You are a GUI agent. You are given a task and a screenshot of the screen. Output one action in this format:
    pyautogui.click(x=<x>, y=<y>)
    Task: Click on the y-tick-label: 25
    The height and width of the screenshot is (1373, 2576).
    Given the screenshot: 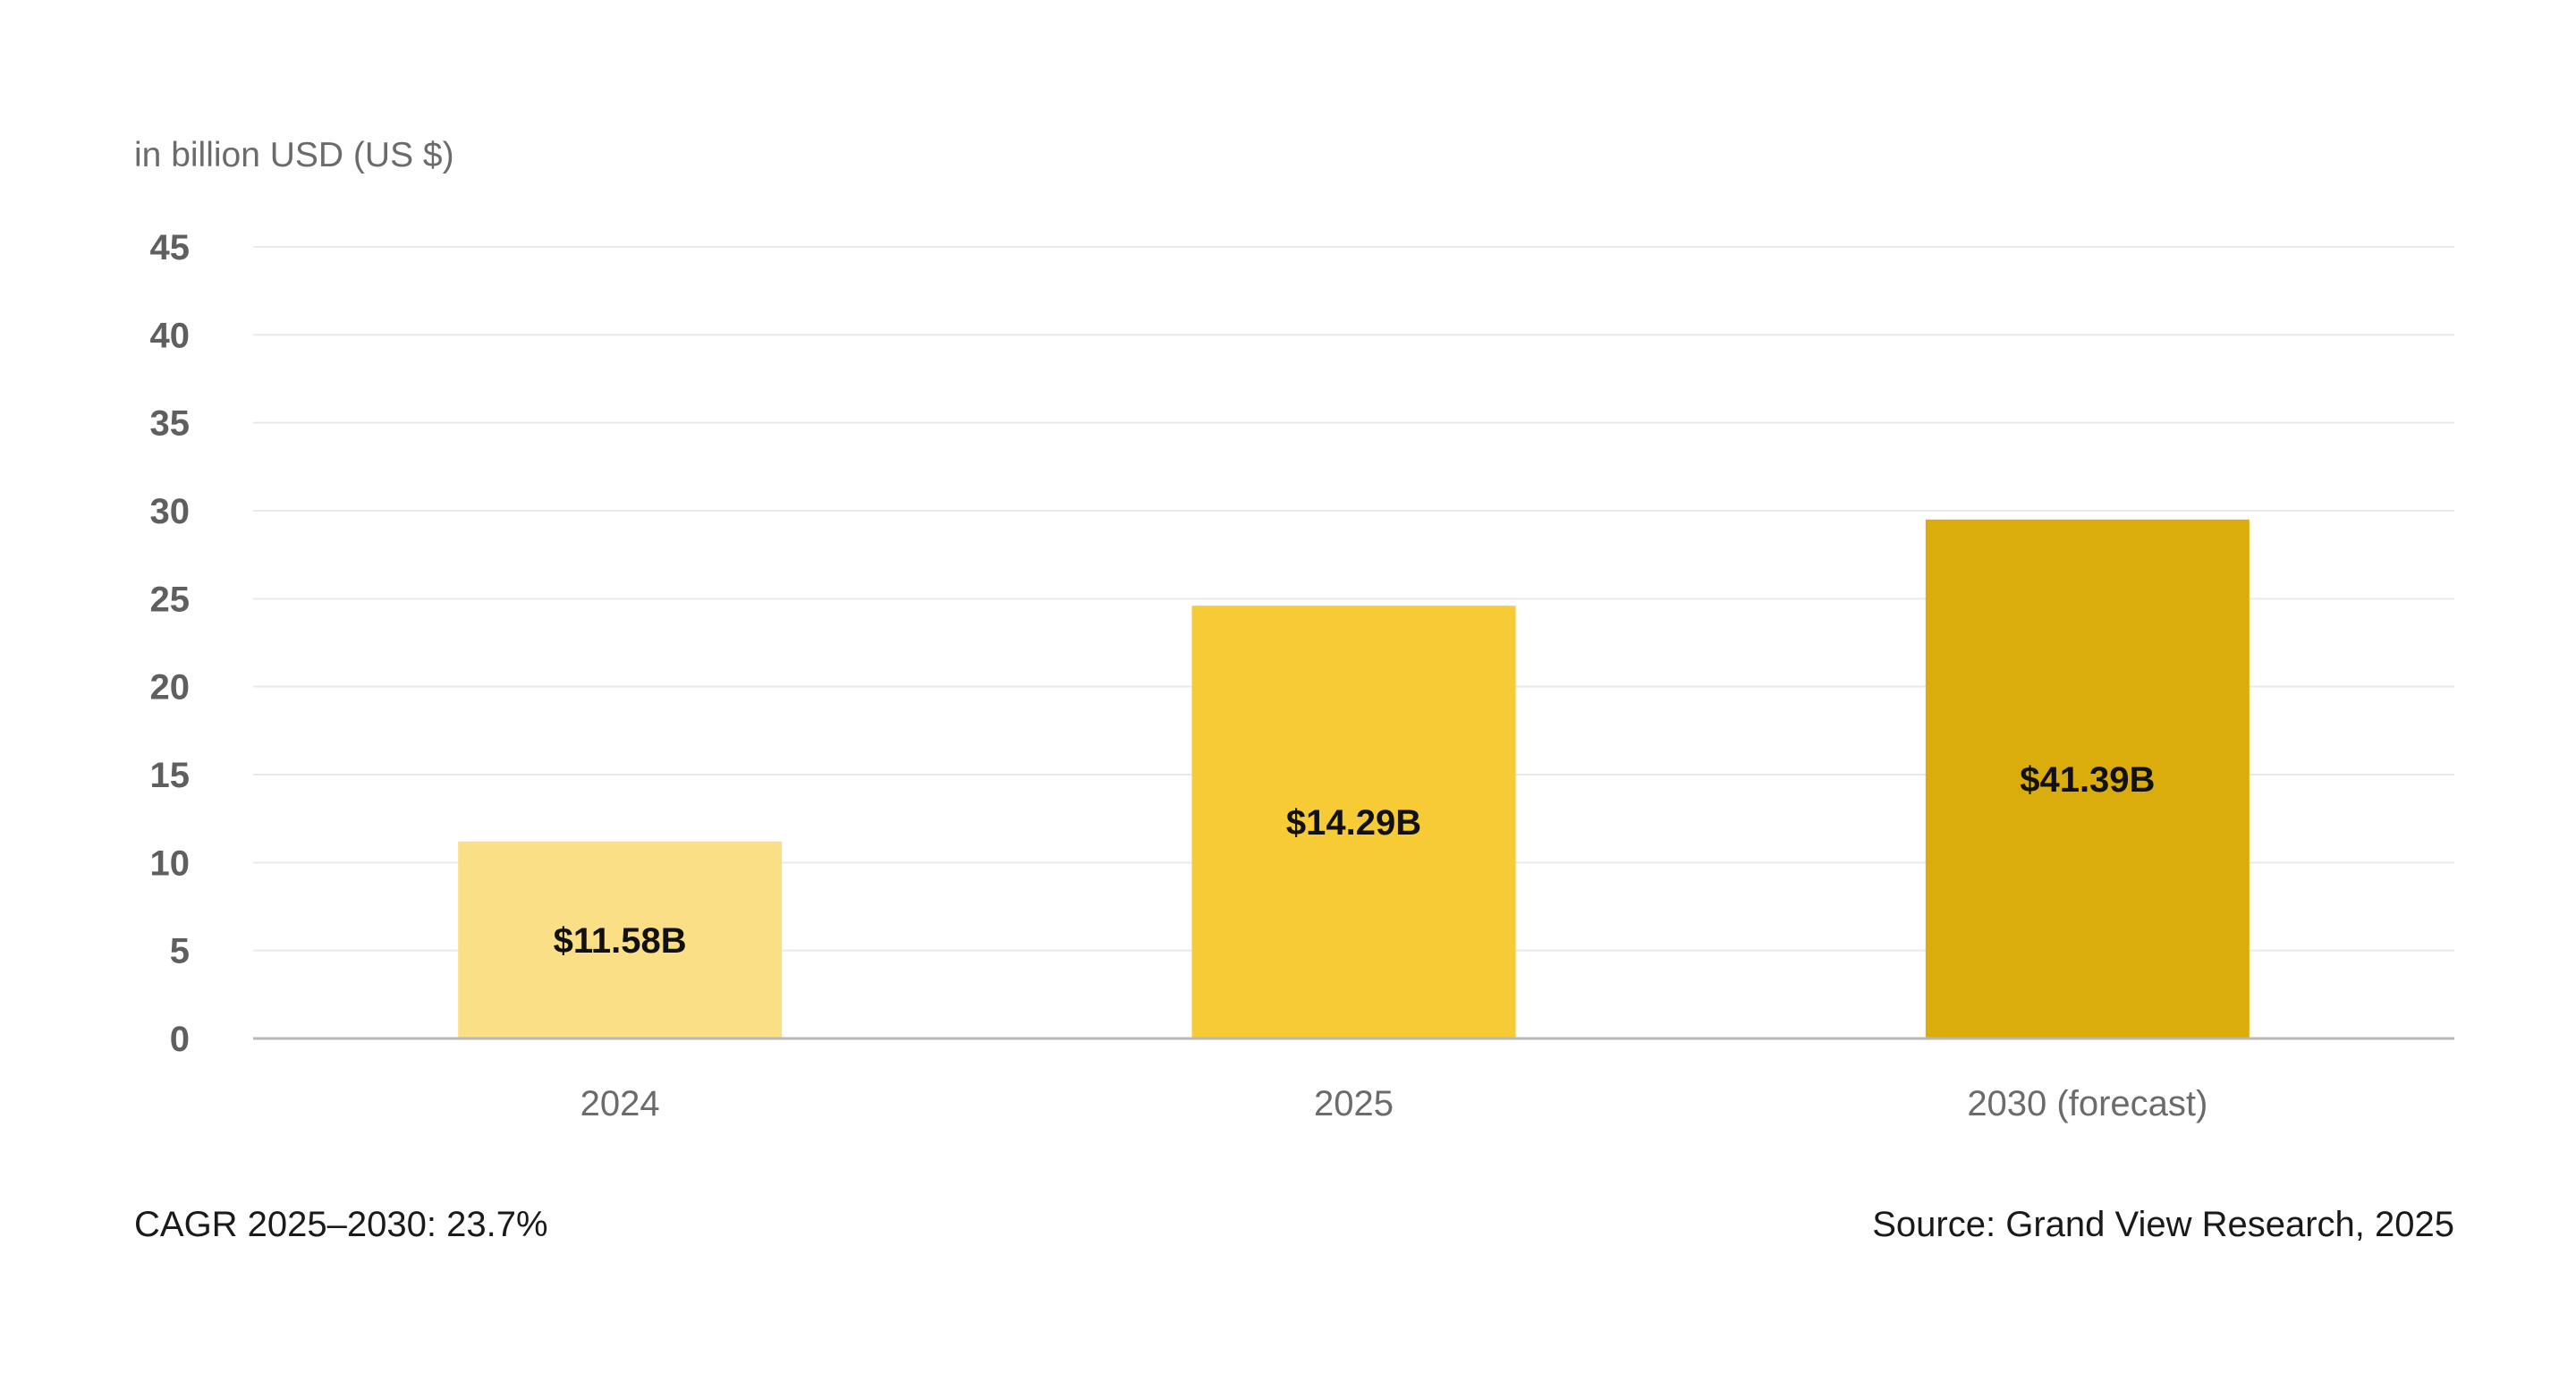 What is the action you would take?
    pyautogui.click(x=170, y=599)
    